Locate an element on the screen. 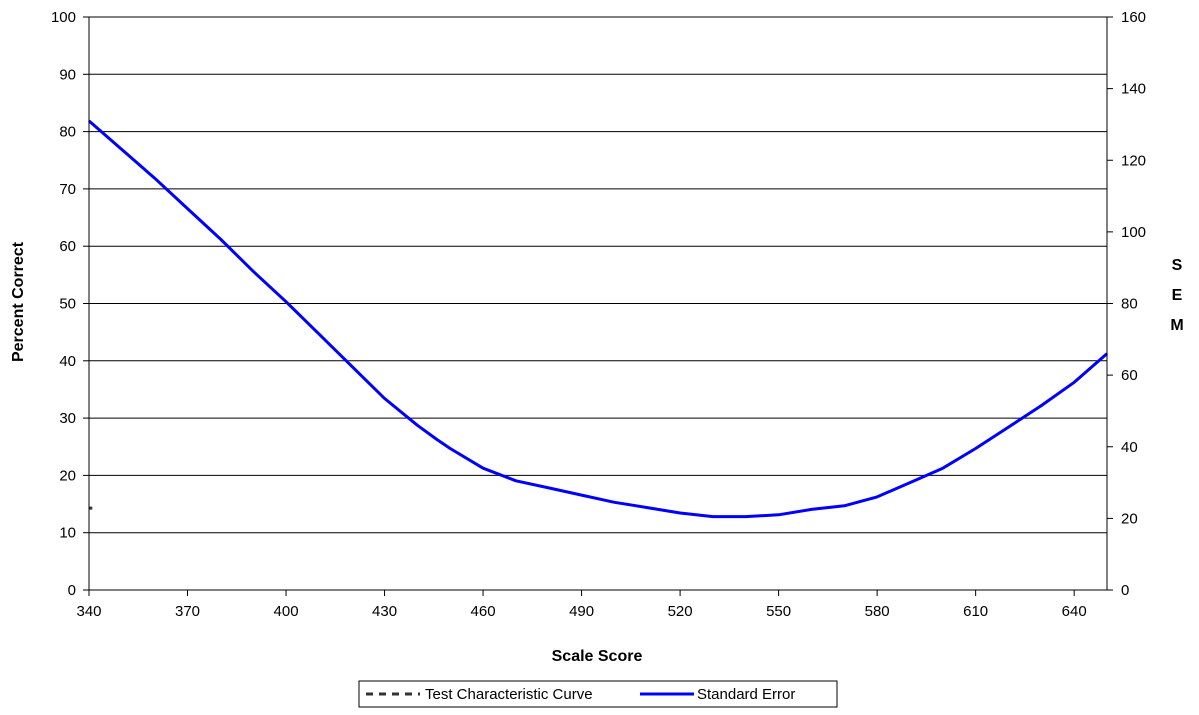  legend-box is located at coordinates (598, 694).